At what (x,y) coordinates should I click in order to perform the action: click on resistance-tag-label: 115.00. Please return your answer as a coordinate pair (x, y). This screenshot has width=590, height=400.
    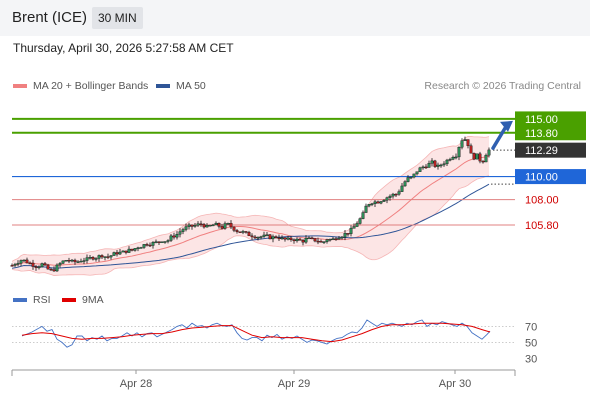
    Looking at the image, I should click on (541, 120).